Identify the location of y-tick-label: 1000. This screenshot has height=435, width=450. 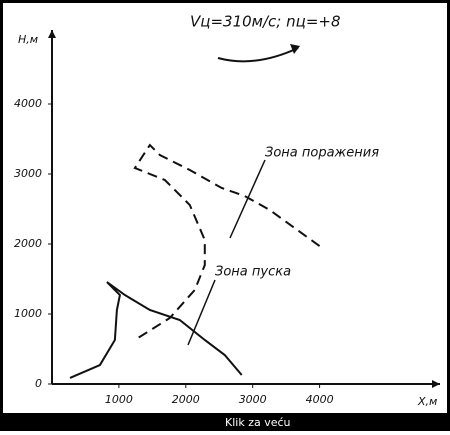
(28, 313).